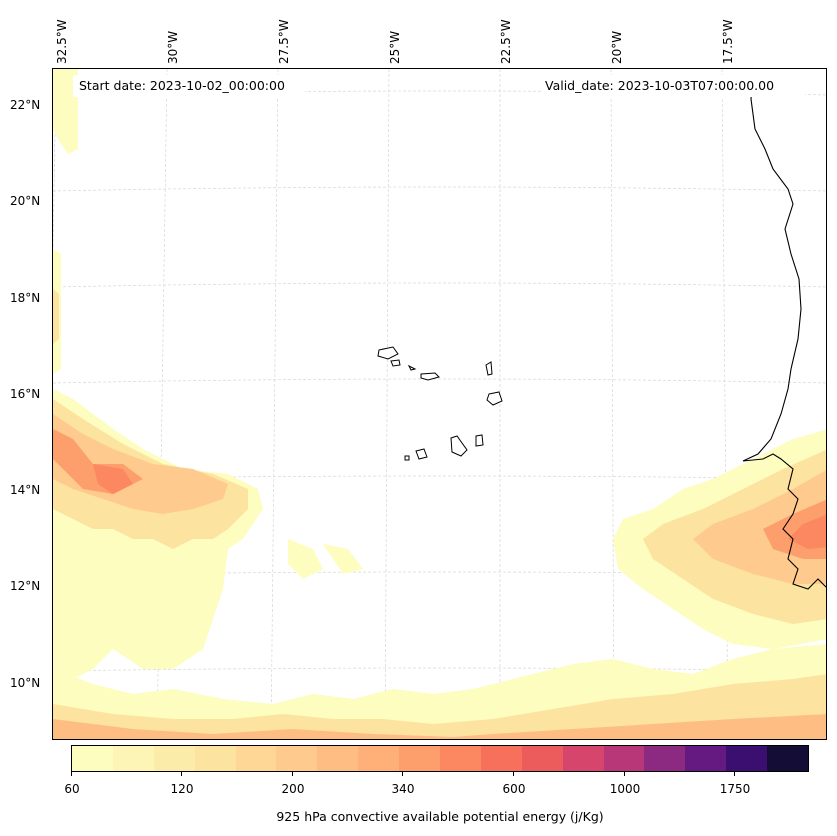 This screenshot has width=837, height=836. Describe the element at coordinates (25, 490) in the screenshot. I see `lat-label-14n: 14°N` at that location.